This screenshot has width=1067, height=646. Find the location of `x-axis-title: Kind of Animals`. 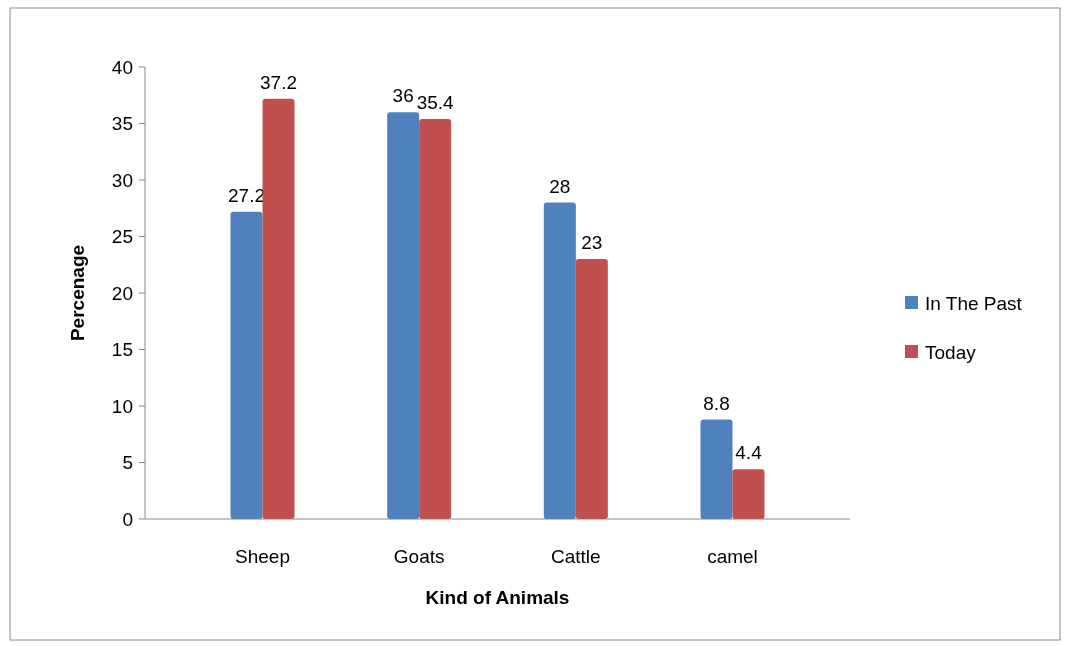

x-axis-title: Kind of Animals is located at coordinates (497, 597).